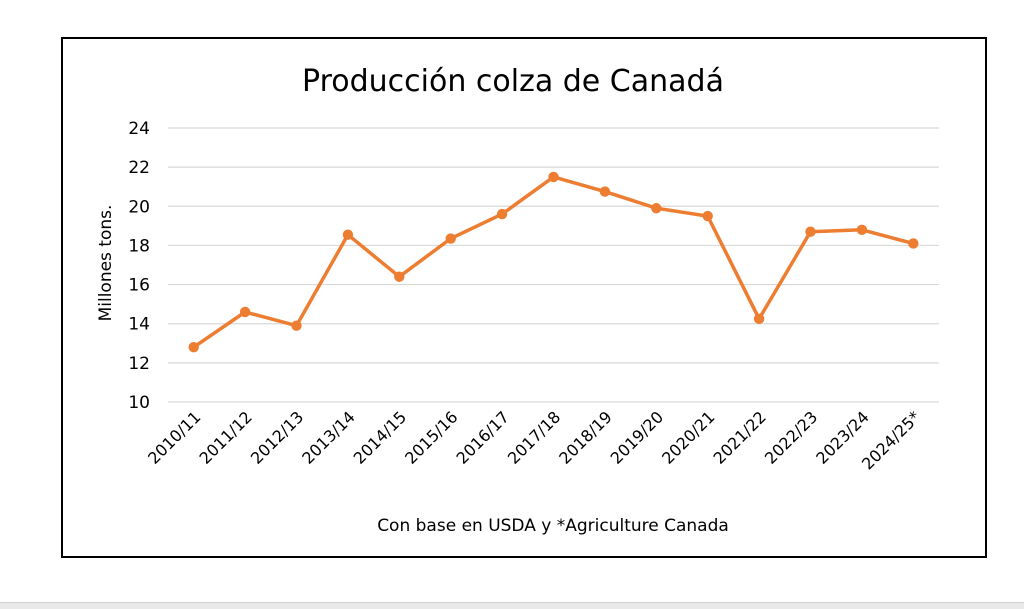 This screenshot has height=609, width=1024. Describe the element at coordinates (512, 605) in the screenshot. I see `bottom-scroll-edge` at that location.